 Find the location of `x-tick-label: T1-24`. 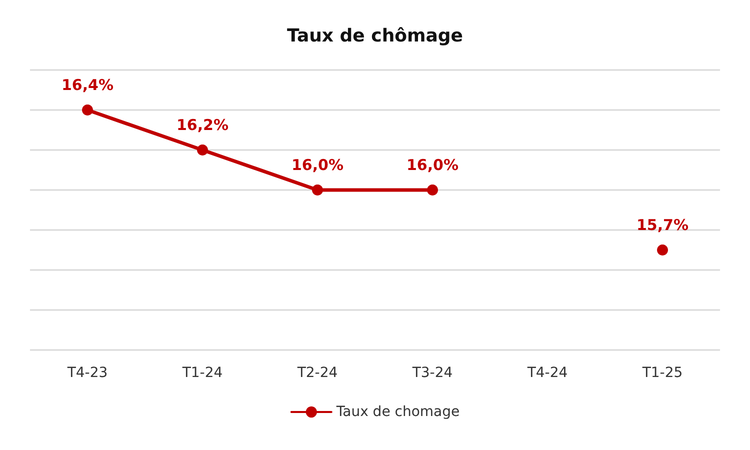

x-tick-label: T1-24 is located at coordinates (202, 373).